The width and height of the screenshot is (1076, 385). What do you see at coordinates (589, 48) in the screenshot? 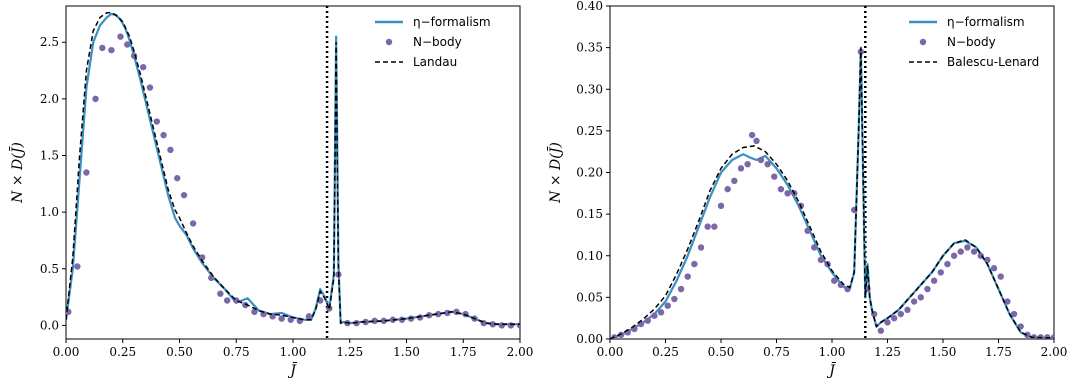
I see `y-tick-label: 0.35` at bounding box center [589, 48].